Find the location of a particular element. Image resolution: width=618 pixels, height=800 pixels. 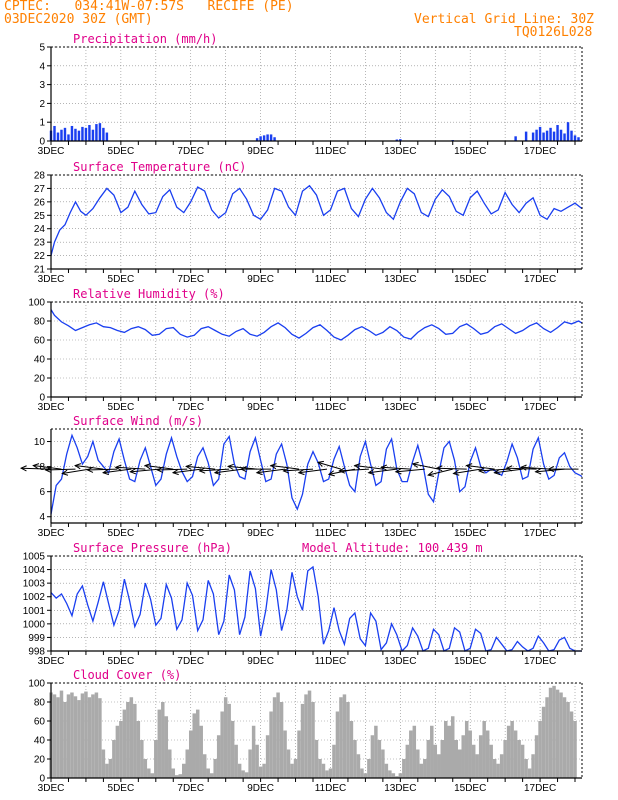

precip-xtick-label: 7DEC is located at coordinates (190, 151).